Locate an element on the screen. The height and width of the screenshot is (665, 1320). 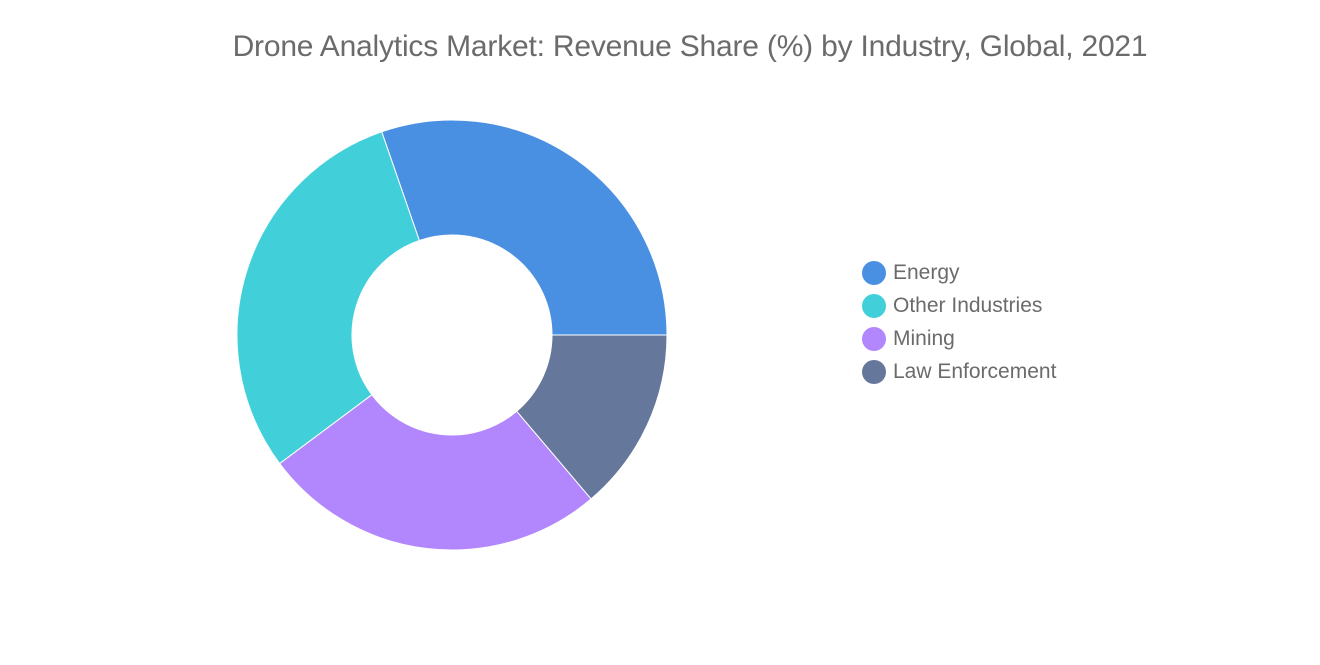
legend-item-law-enforcement: Law Enforcement is located at coordinates (959, 371).